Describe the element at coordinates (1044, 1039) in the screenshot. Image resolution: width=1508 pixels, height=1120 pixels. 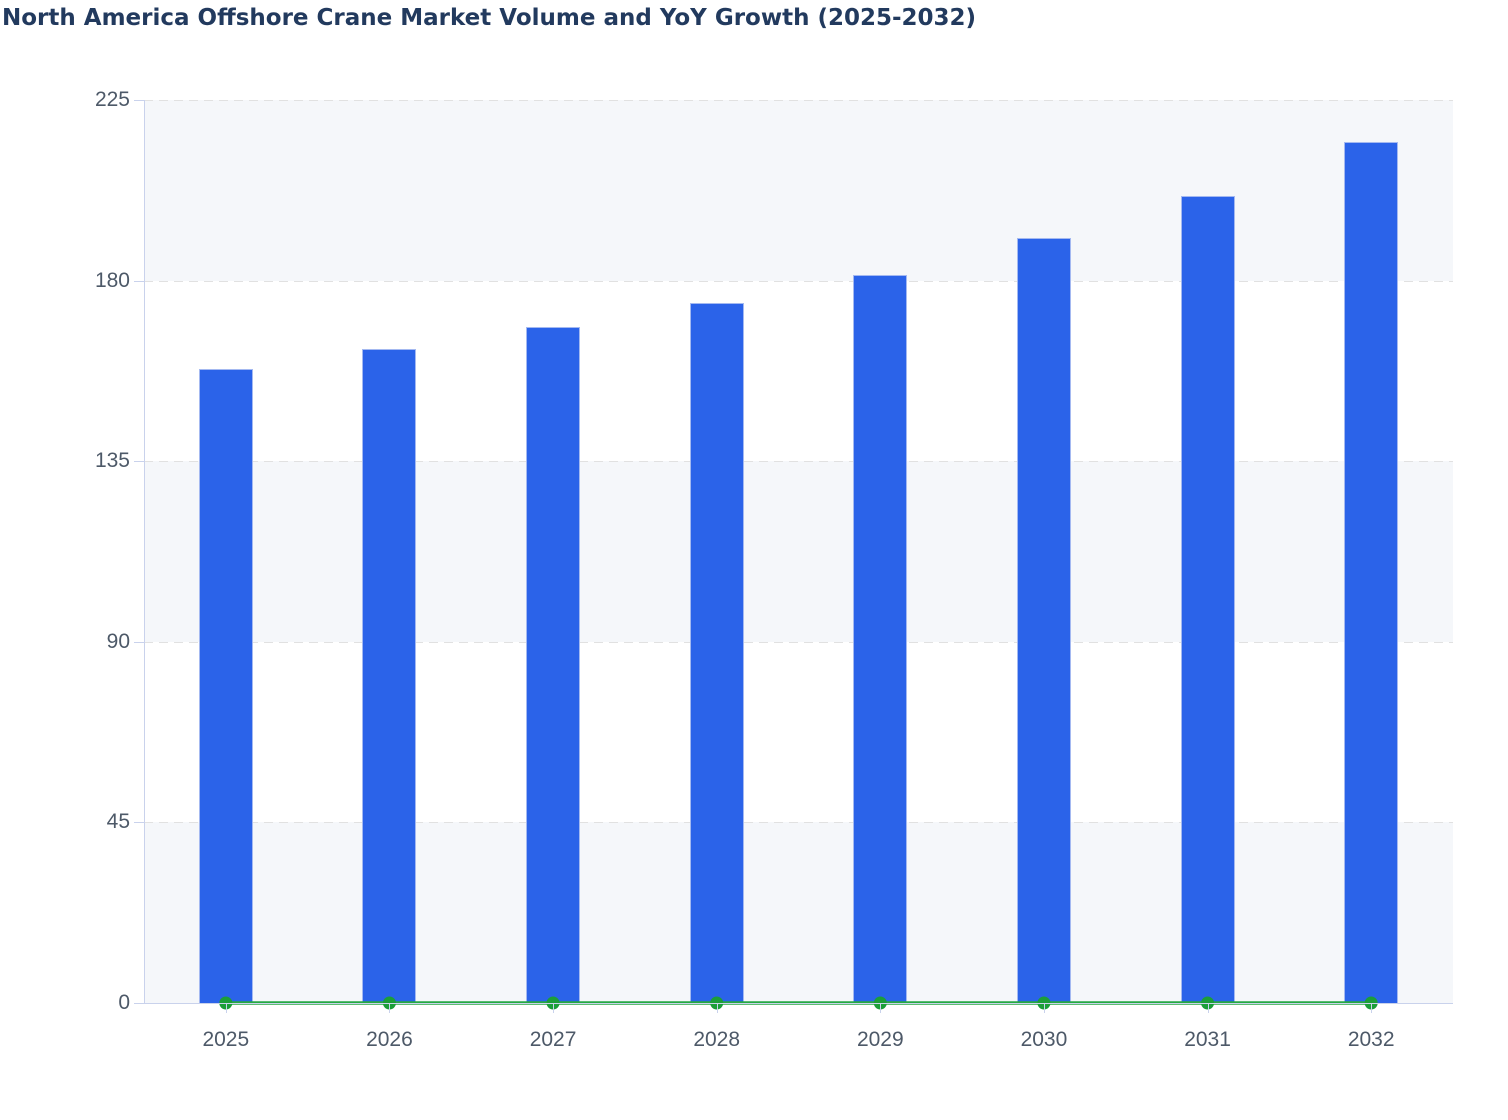
I see `x-axis-label-2030: 2030` at that location.